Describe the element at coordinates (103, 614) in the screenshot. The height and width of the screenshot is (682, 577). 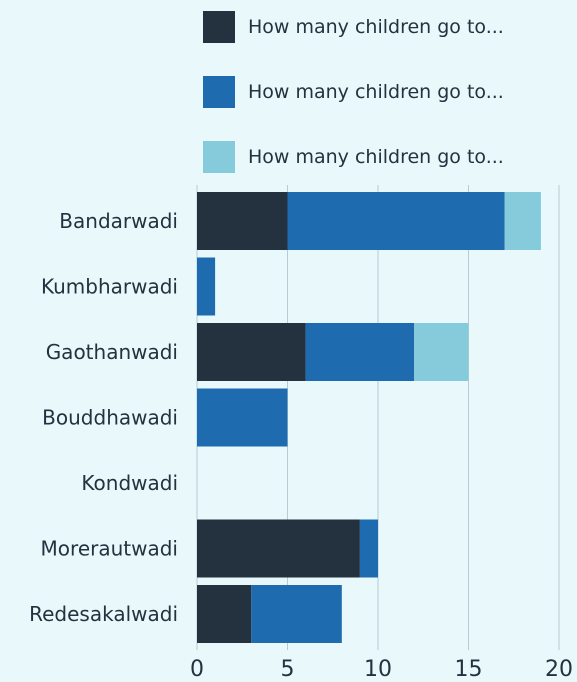
I see `category-label-redesakalwadi: Redesakalwadi` at that location.